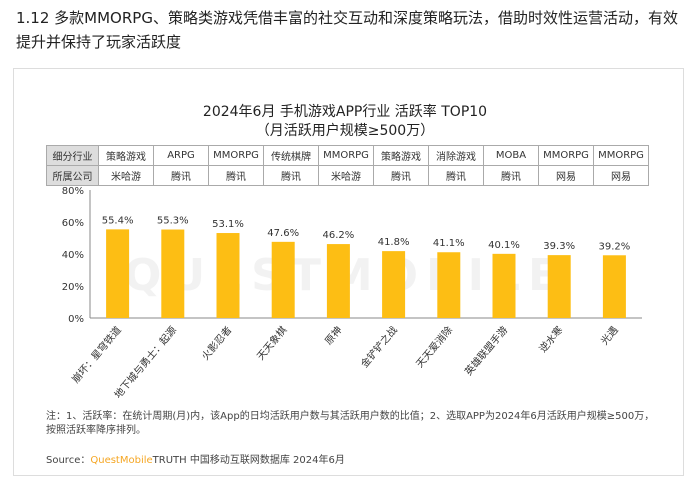 Image resolution: width=690 pixels, height=484 pixels. Describe the element at coordinates (609, 336) in the screenshot. I see `x-tick-label: 光遇` at that location.